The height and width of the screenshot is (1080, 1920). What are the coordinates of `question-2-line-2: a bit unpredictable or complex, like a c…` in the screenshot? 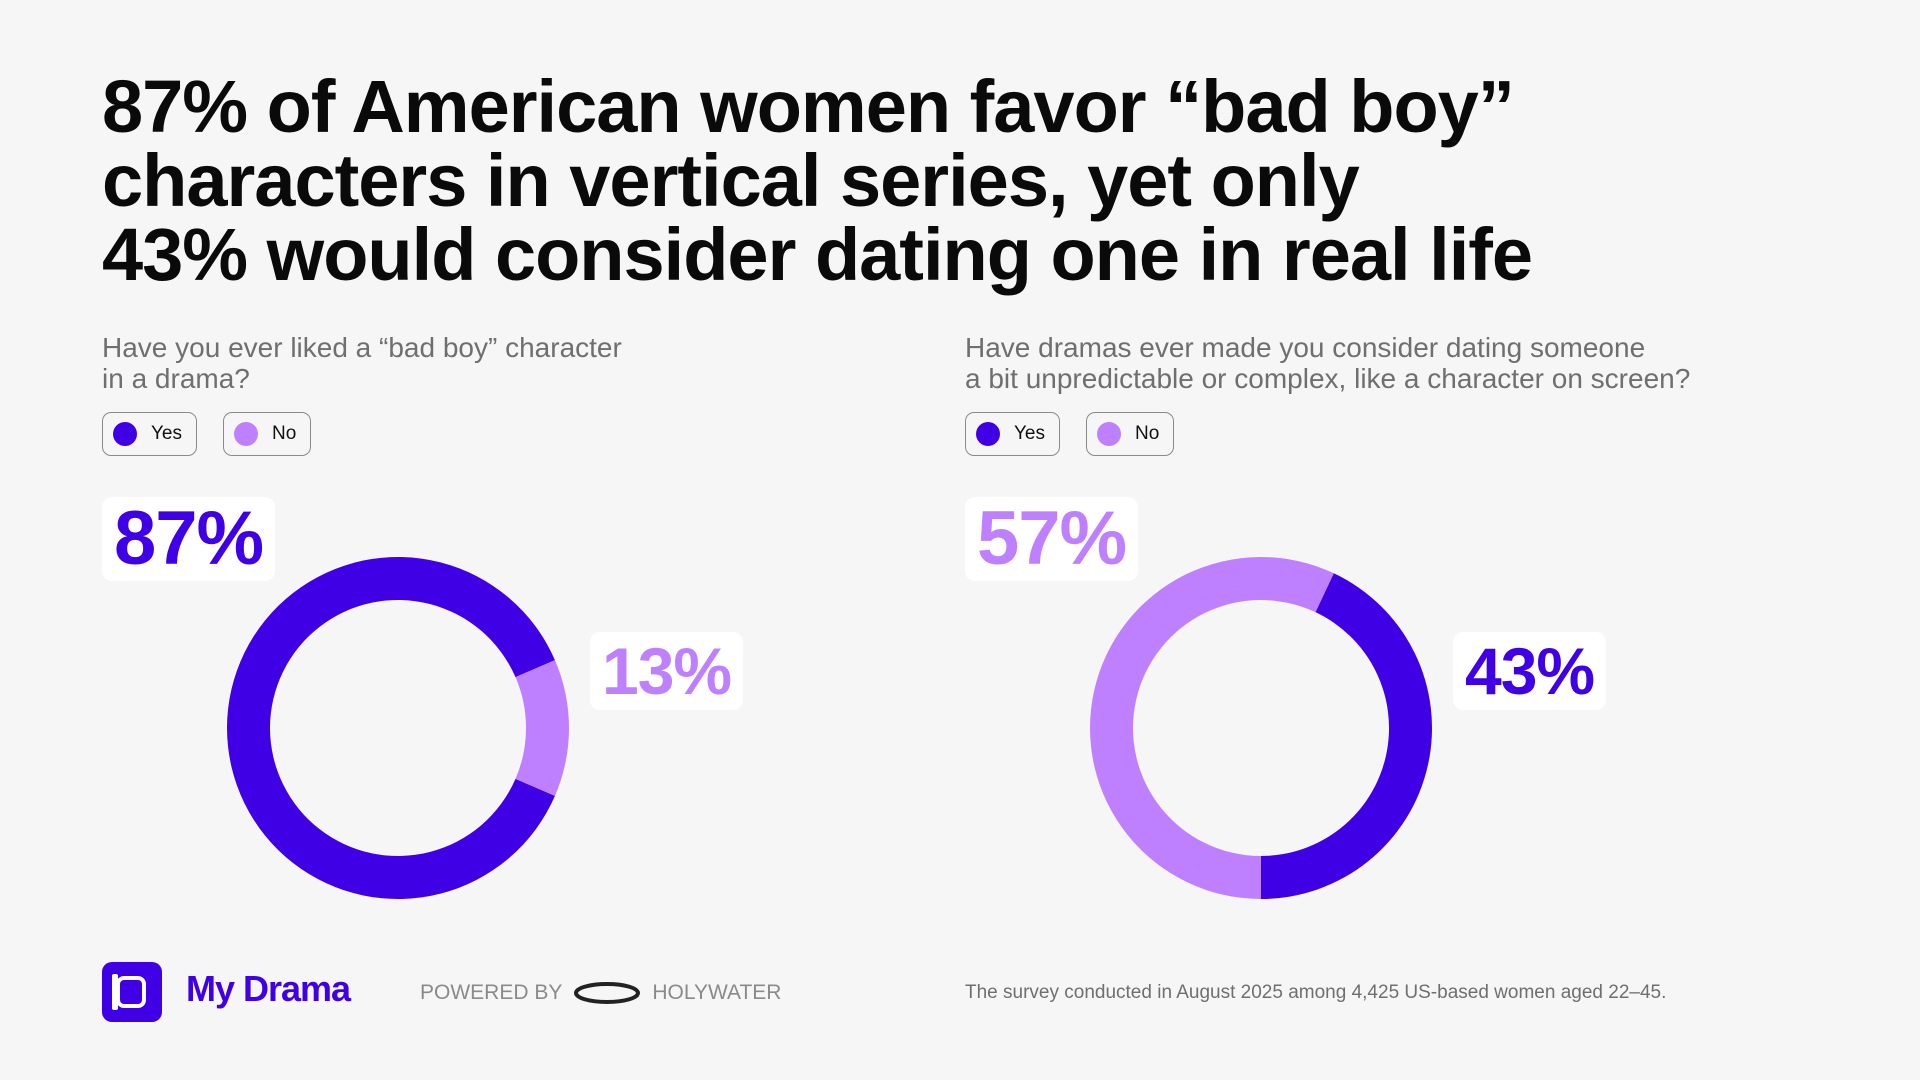 It's located at (1328, 378).